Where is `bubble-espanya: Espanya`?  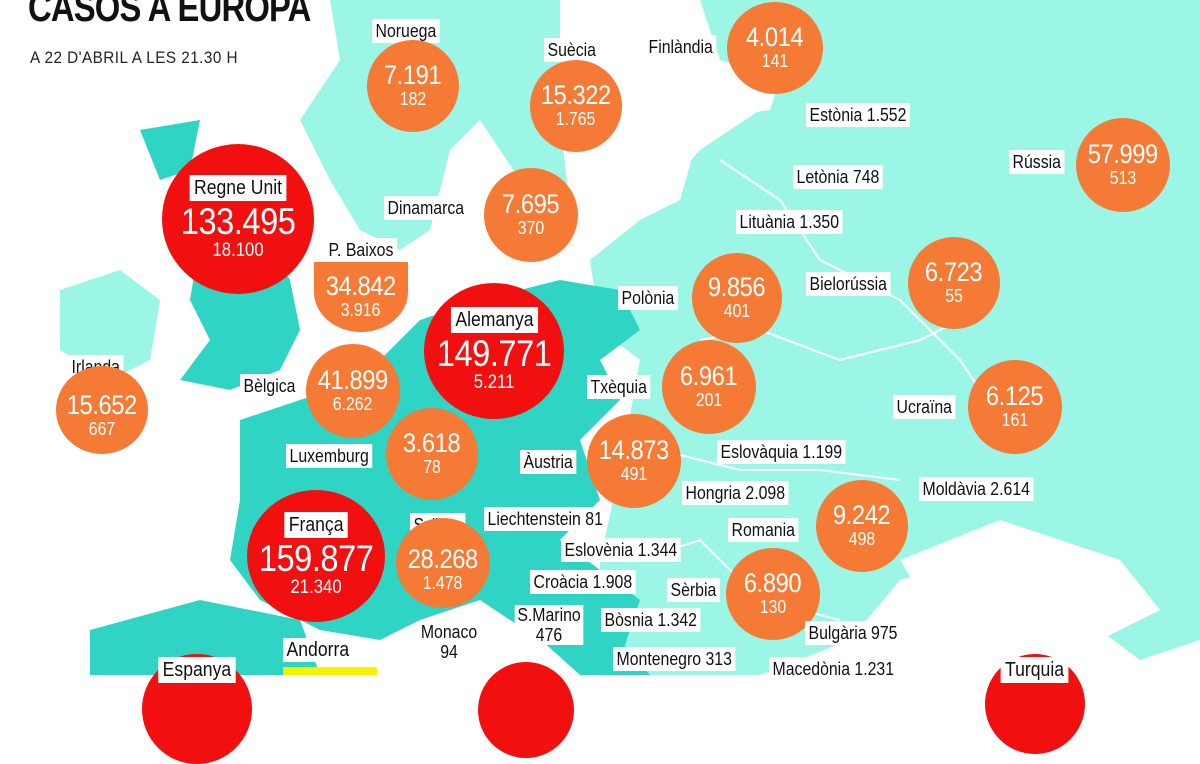 bubble-espanya: Espanya is located at coordinates (197, 709).